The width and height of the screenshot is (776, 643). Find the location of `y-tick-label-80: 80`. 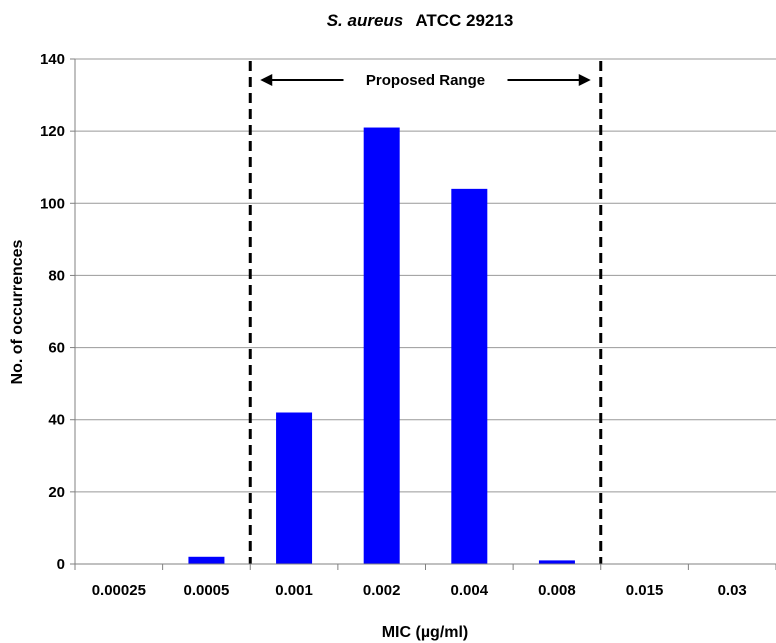

y-tick-label-80: 80 is located at coordinates (56, 275).